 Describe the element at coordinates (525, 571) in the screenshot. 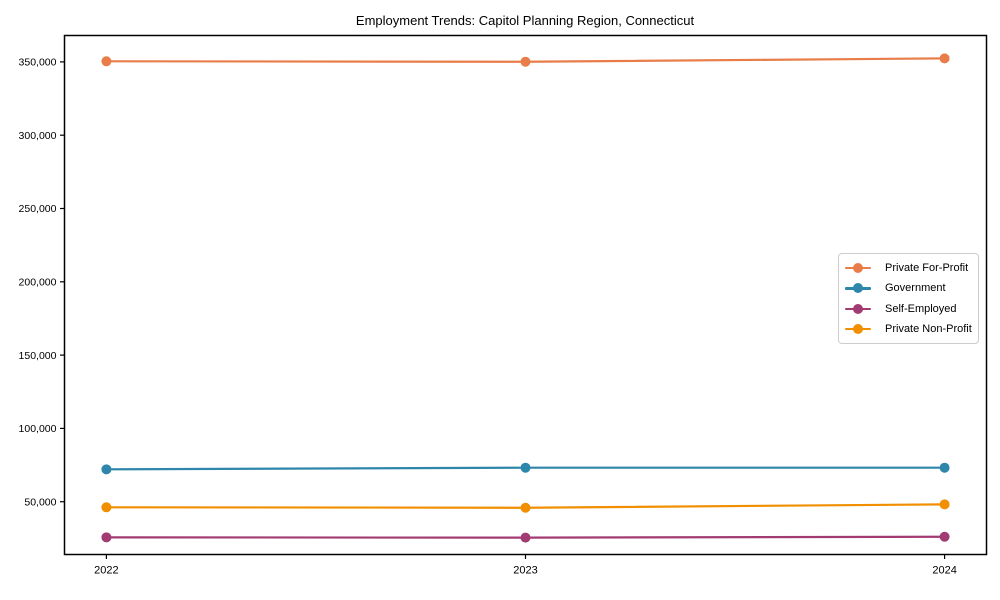

I see `x-tick-label: 2023` at that location.